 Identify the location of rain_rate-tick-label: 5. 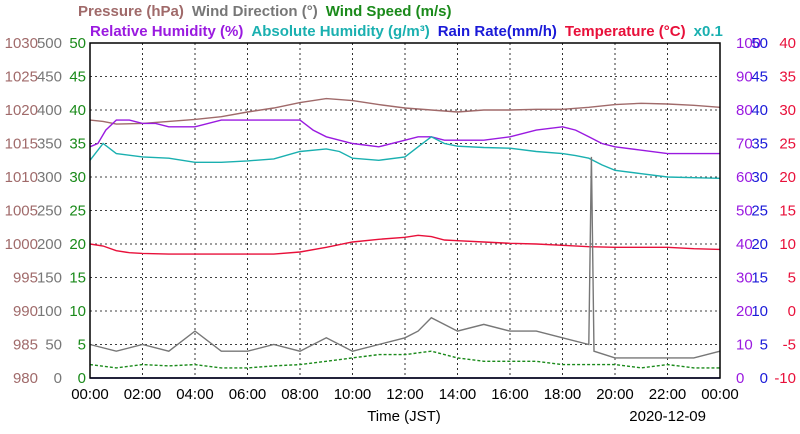
(764, 345).